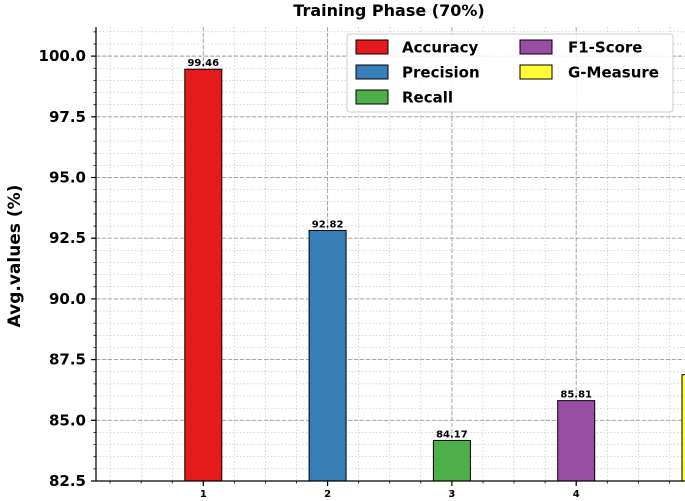 Image resolution: width=685 pixels, height=501 pixels. I want to click on y-tick-label: 82.5, so click(67, 481).